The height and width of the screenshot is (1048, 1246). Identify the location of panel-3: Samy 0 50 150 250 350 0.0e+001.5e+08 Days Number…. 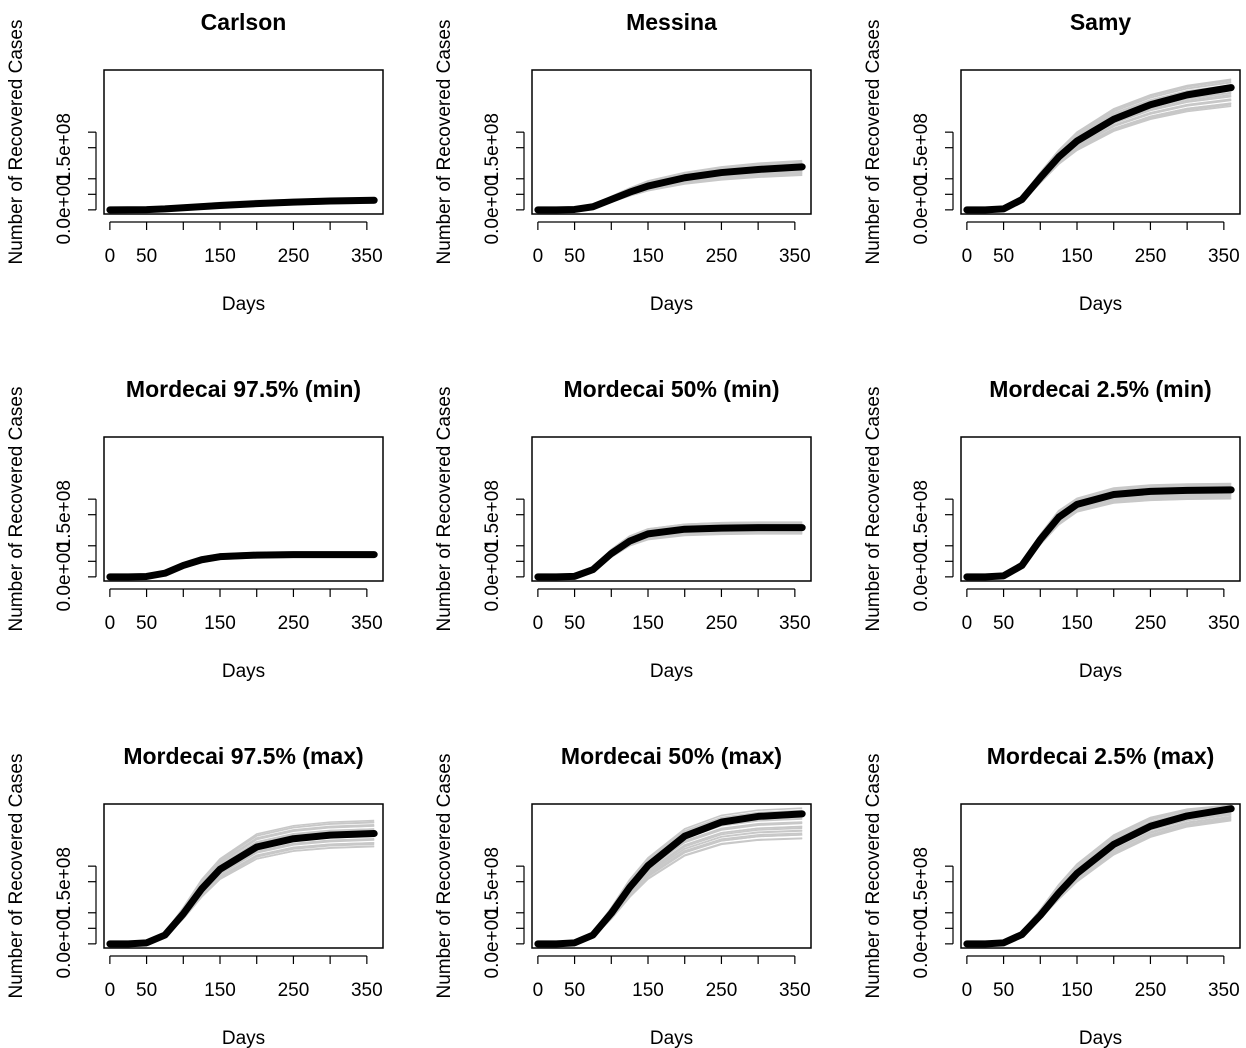
(1052, 162).